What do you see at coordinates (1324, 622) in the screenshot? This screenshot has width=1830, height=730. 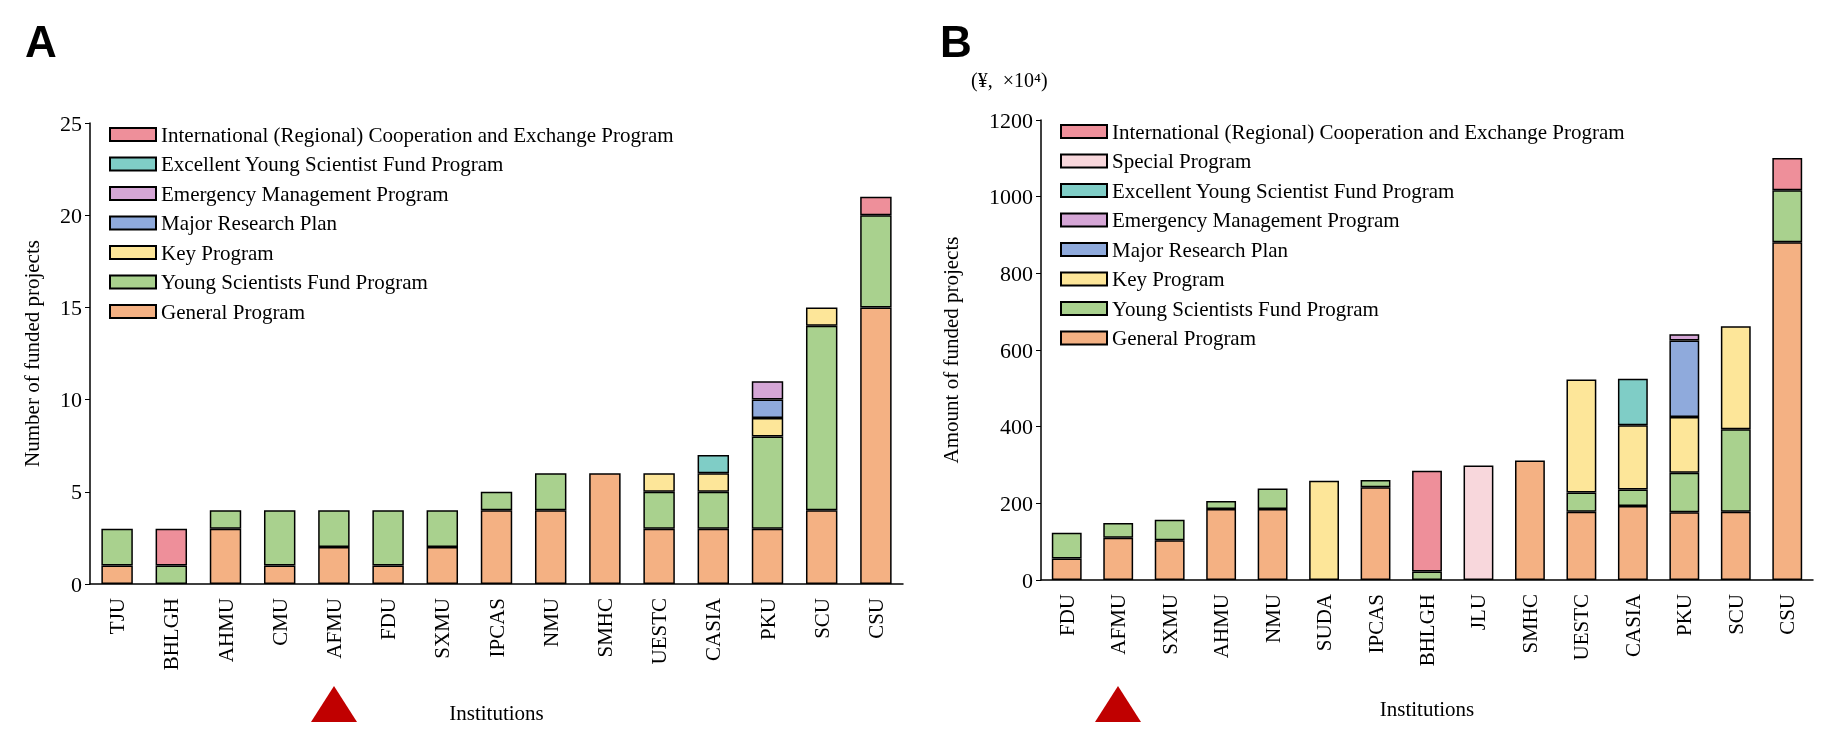 I see `x-tick-label: SUDA` at bounding box center [1324, 622].